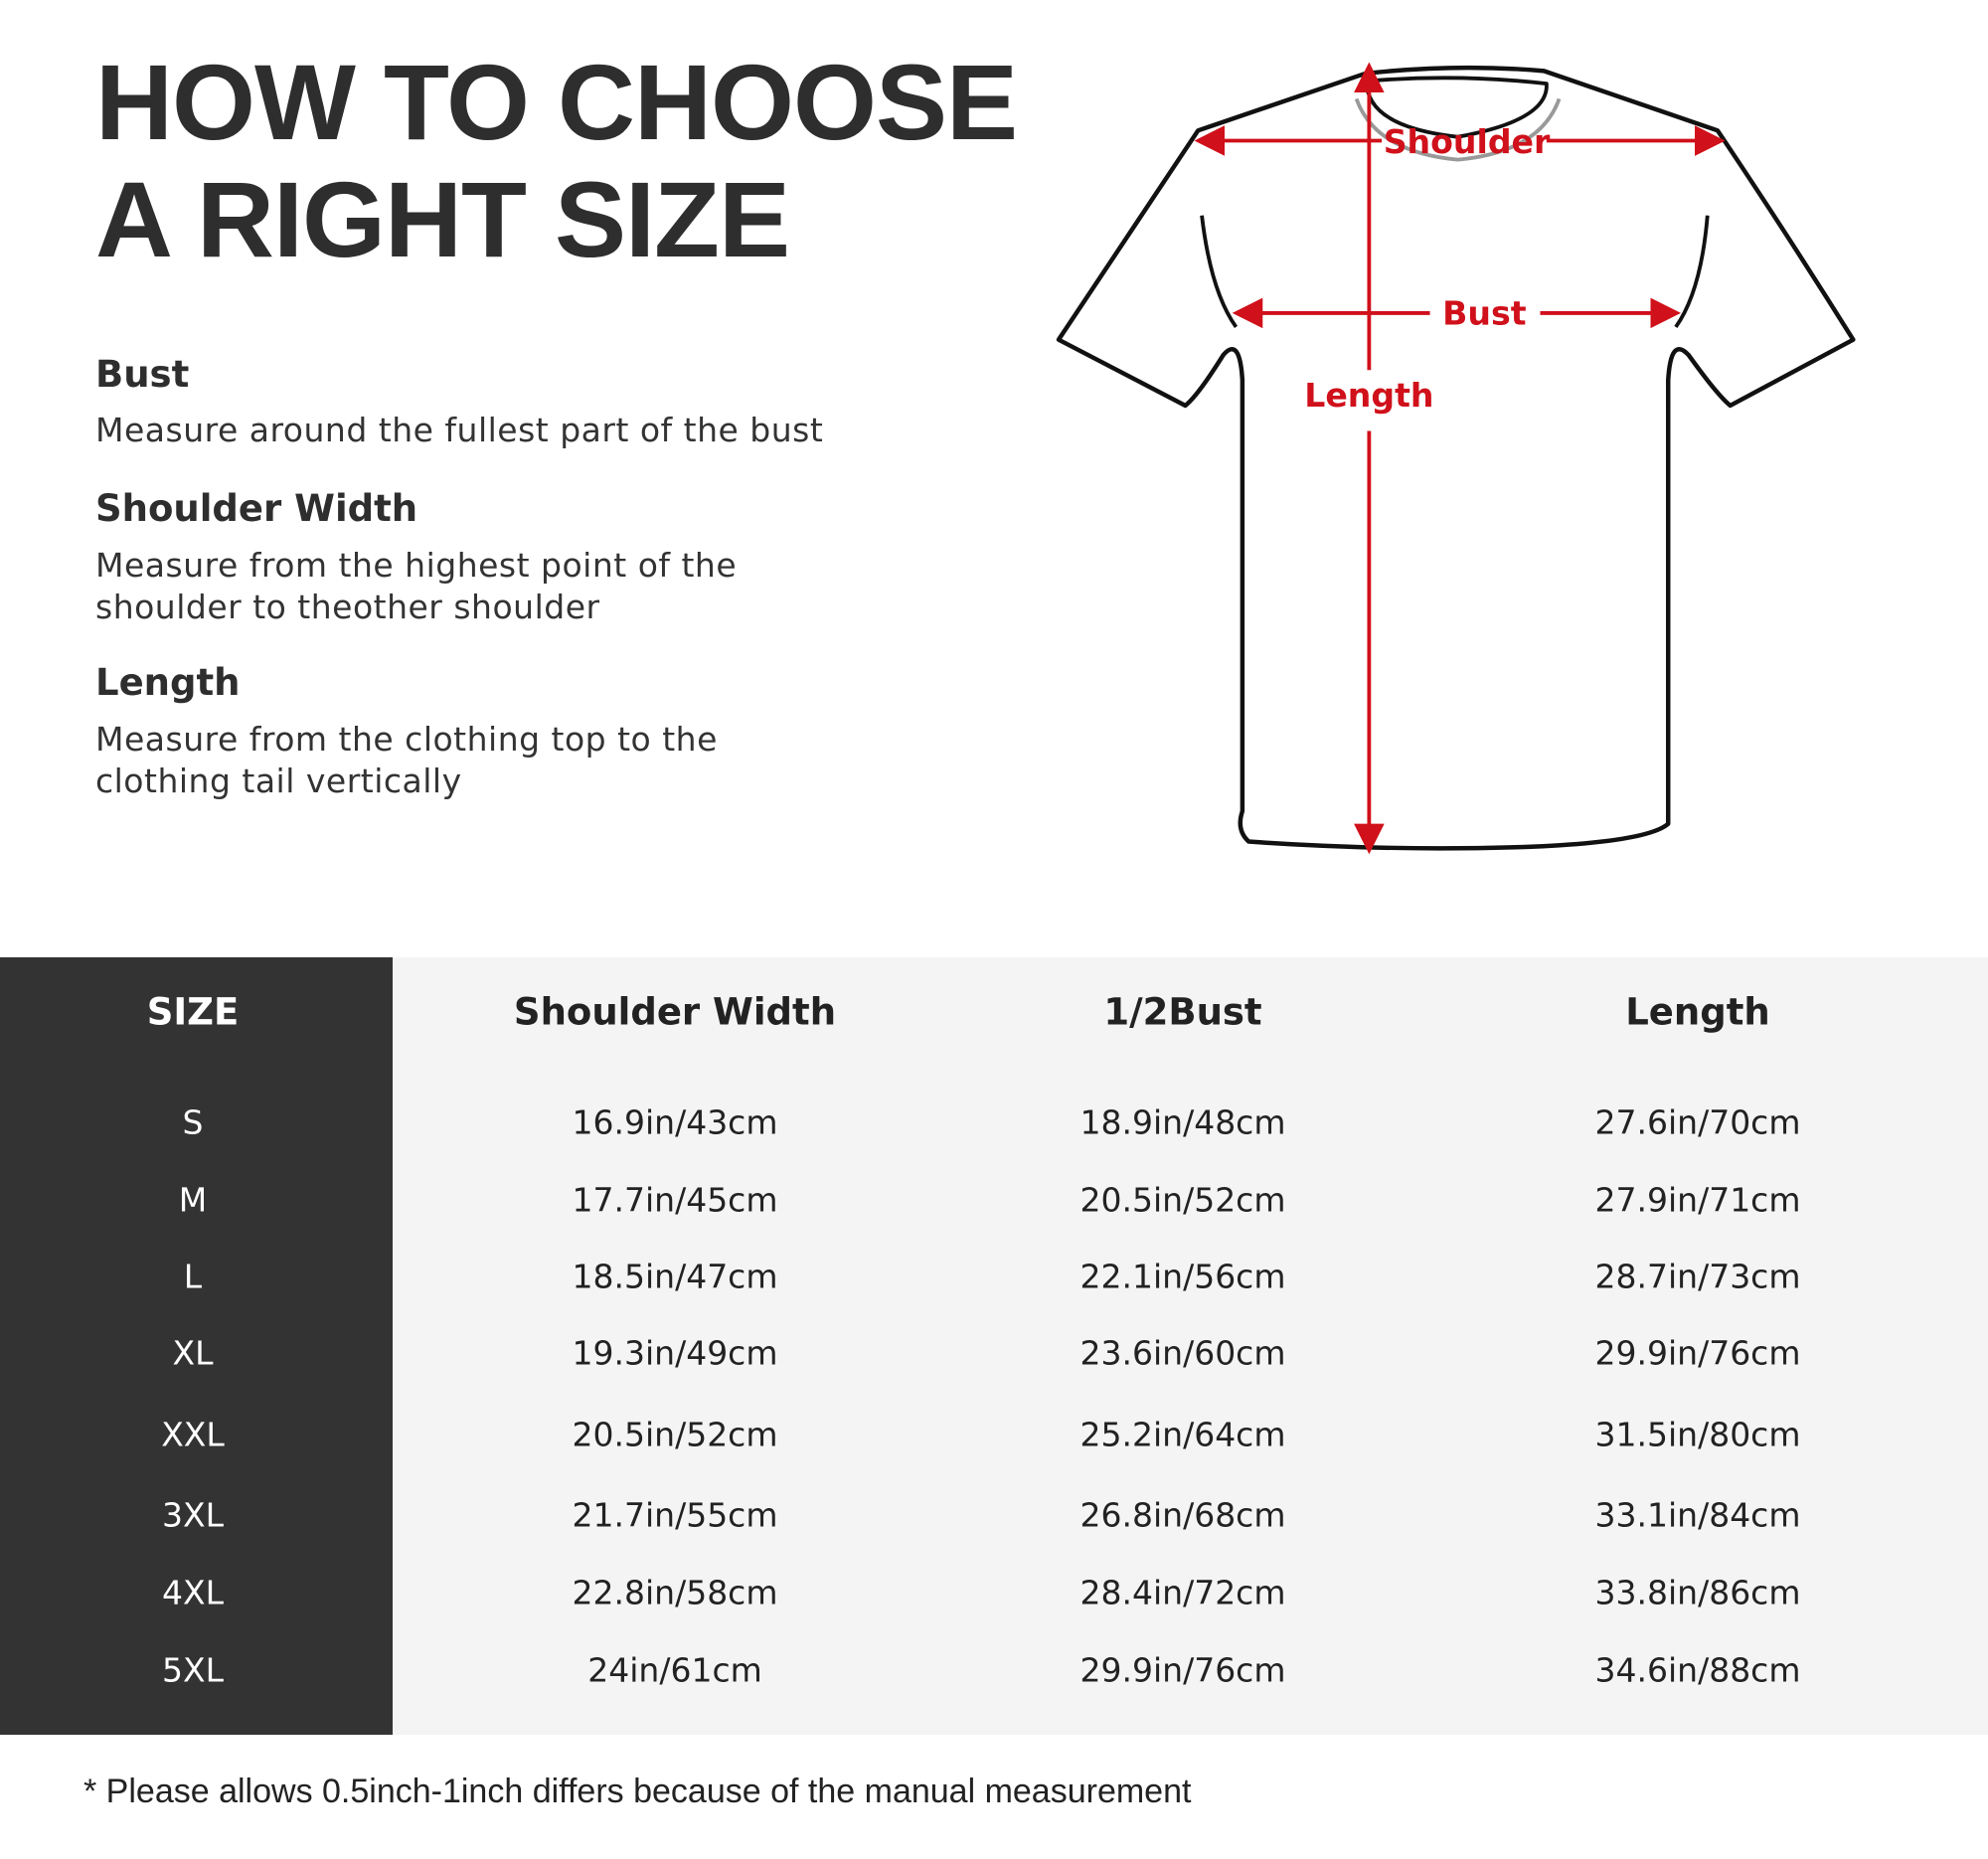 The height and width of the screenshot is (1859, 1988). What do you see at coordinates (1182, 1012) in the screenshot?
I see `header-half-bust: 1/2Bust` at bounding box center [1182, 1012].